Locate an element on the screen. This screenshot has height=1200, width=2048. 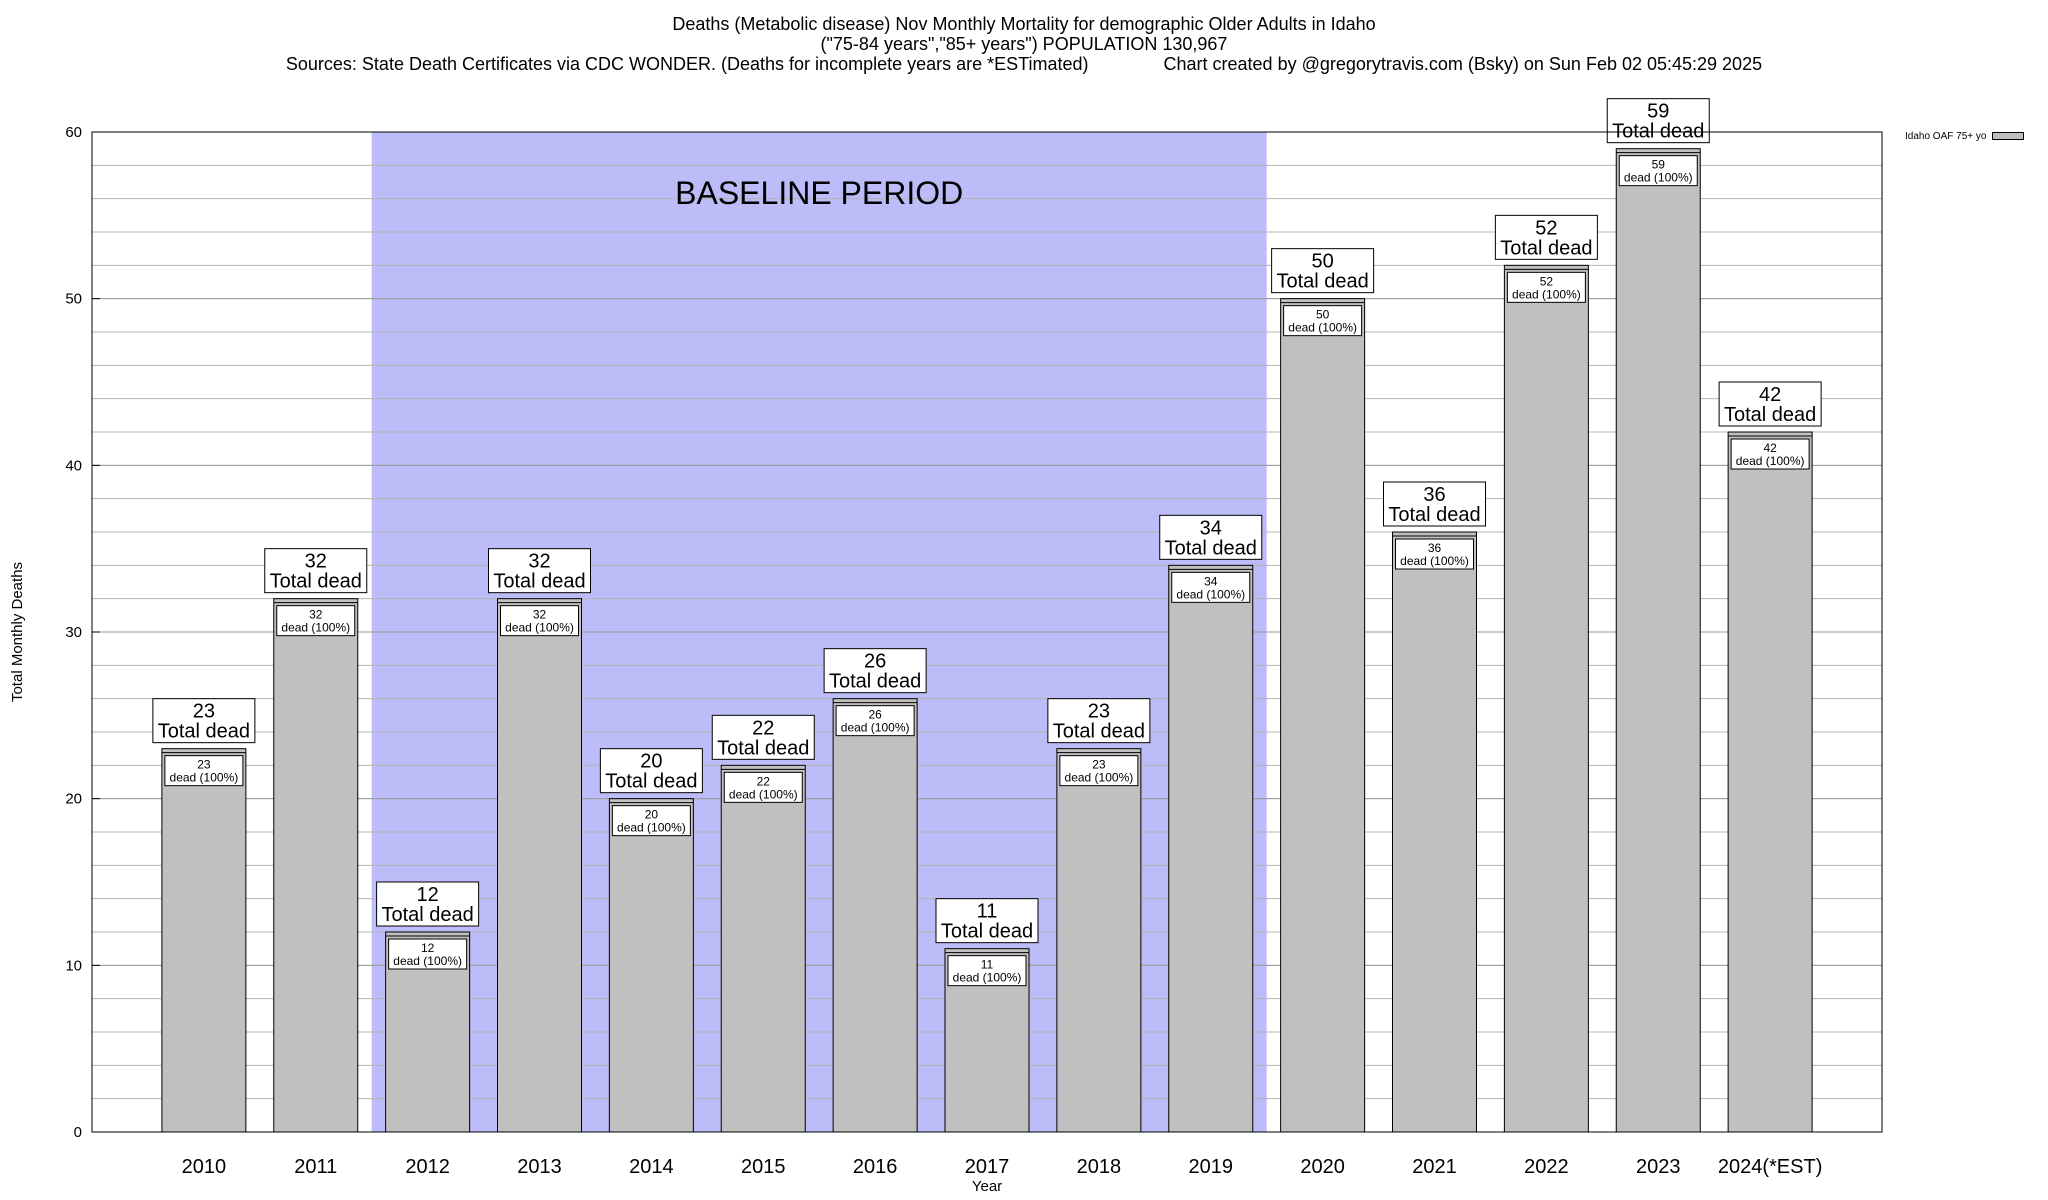
bar-total-value: 22 is located at coordinates (763, 728).